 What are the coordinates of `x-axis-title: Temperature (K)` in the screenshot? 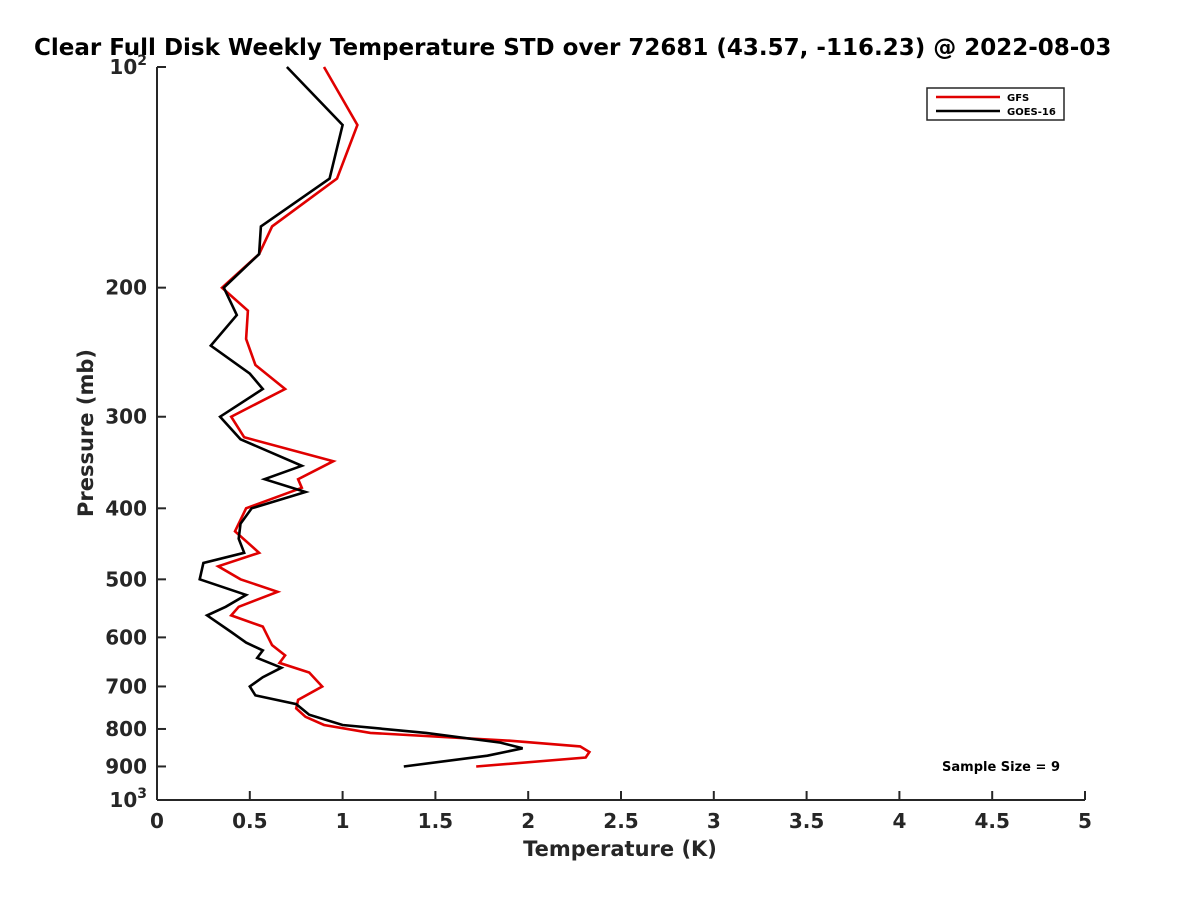 It's located at (620, 849).